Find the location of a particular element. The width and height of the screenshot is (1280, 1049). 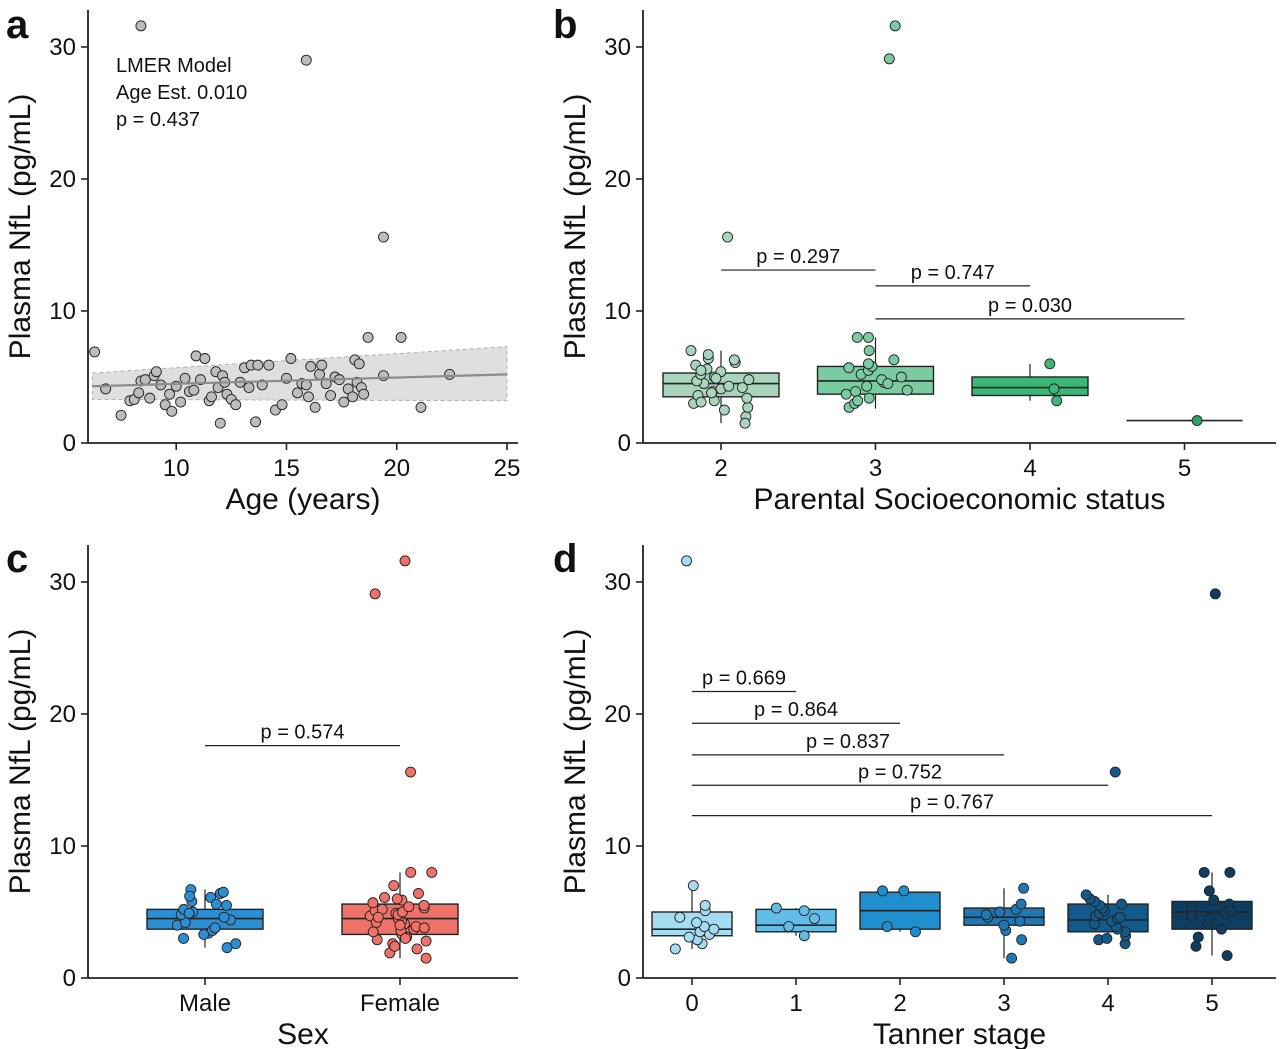

p-value-label: p = 0.752 is located at coordinates (900, 772).